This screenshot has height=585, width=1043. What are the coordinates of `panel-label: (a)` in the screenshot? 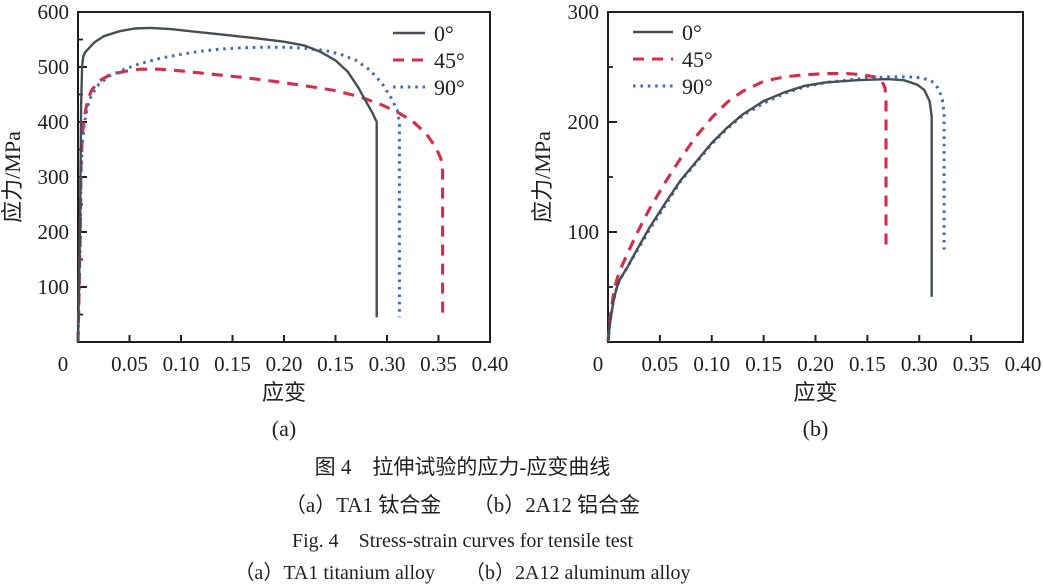 It's located at (284, 428).